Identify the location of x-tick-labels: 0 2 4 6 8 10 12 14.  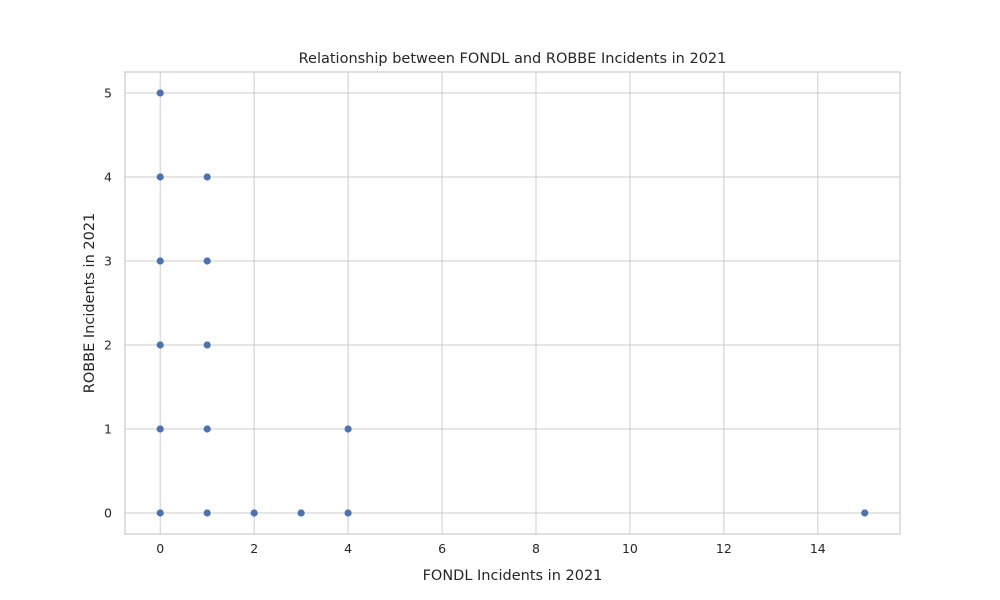
(491, 548).